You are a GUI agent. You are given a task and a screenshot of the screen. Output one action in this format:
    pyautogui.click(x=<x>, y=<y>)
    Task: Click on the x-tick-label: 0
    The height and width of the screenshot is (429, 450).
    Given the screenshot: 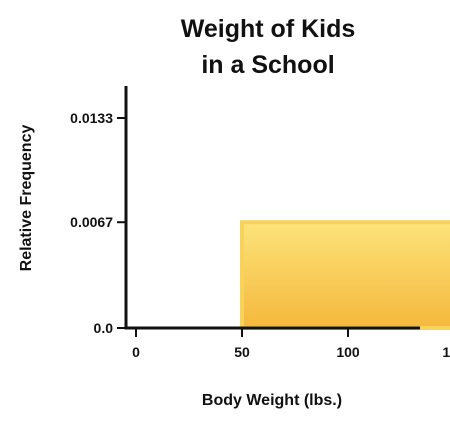 What is the action you would take?
    pyautogui.click(x=136, y=352)
    